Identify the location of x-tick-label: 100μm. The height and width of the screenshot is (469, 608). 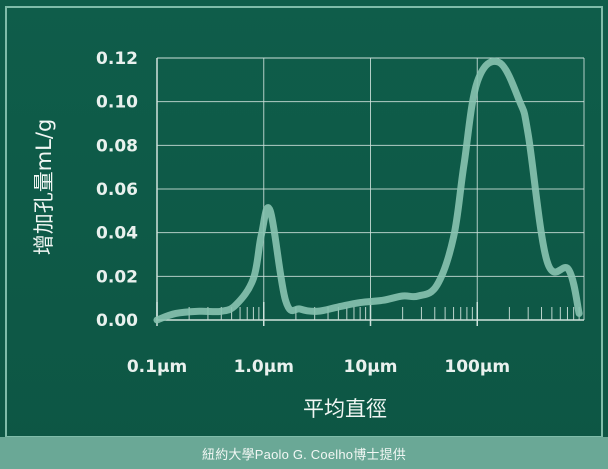
(477, 367).